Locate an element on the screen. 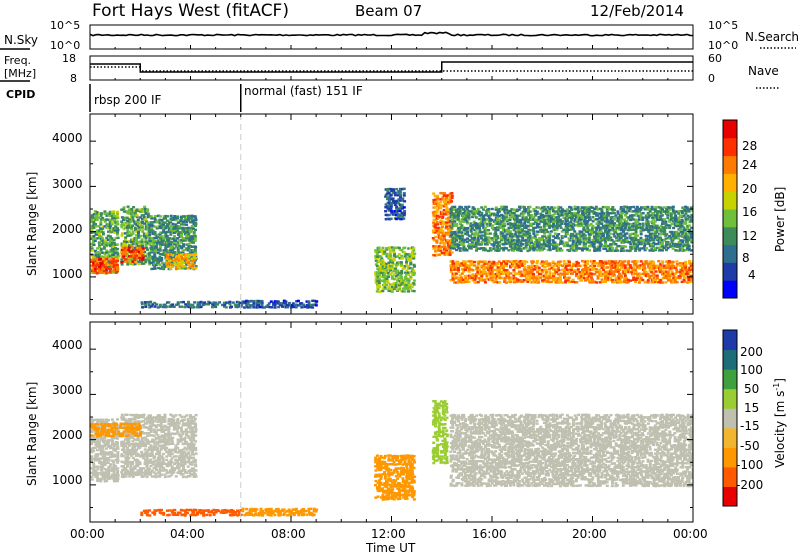  freq-tick-high: 18 is located at coordinates (69, 58).